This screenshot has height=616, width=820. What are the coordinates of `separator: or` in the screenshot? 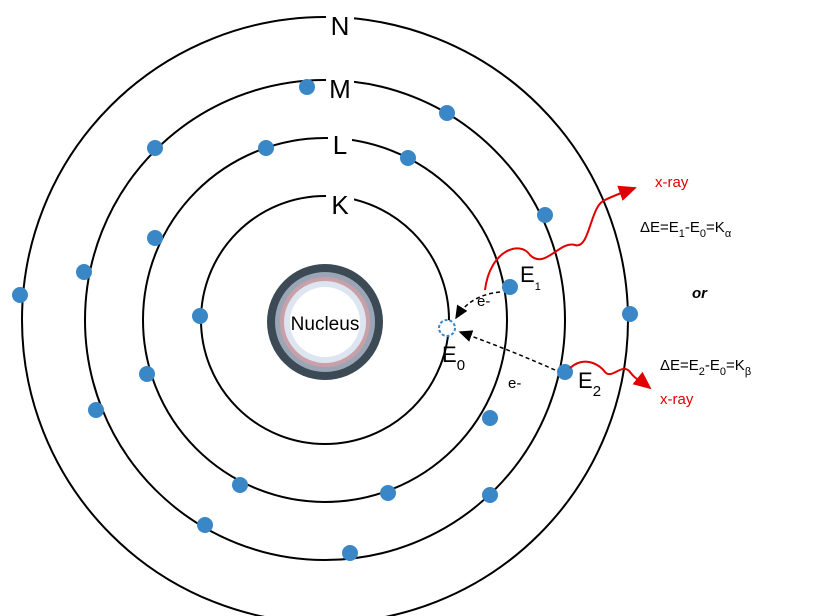 It's located at (700, 293).